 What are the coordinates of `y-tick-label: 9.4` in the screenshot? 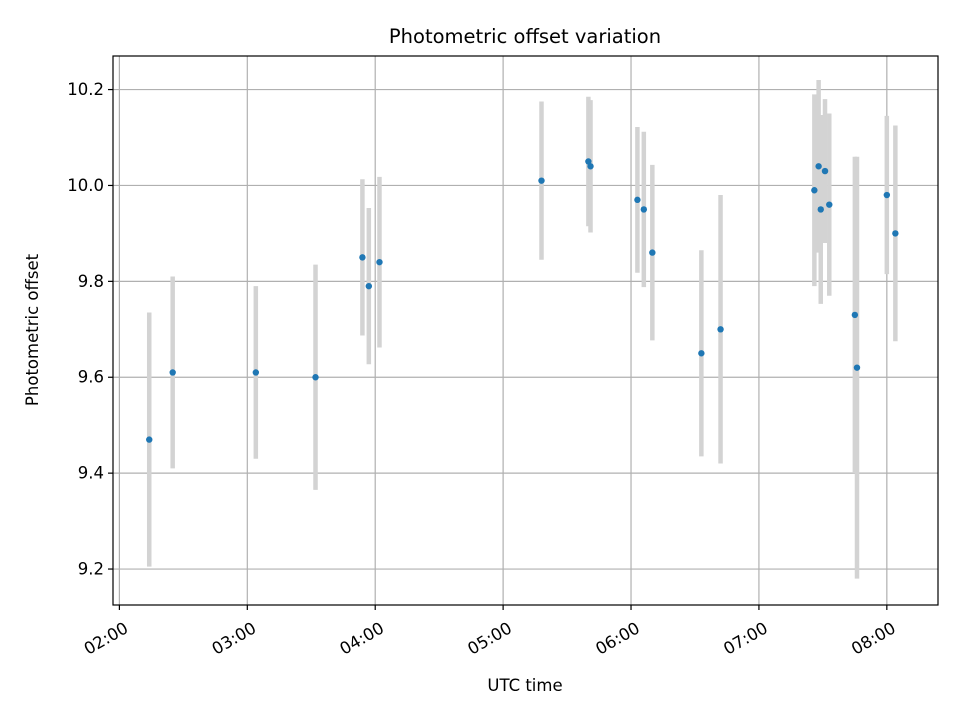 It's located at (91, 473).